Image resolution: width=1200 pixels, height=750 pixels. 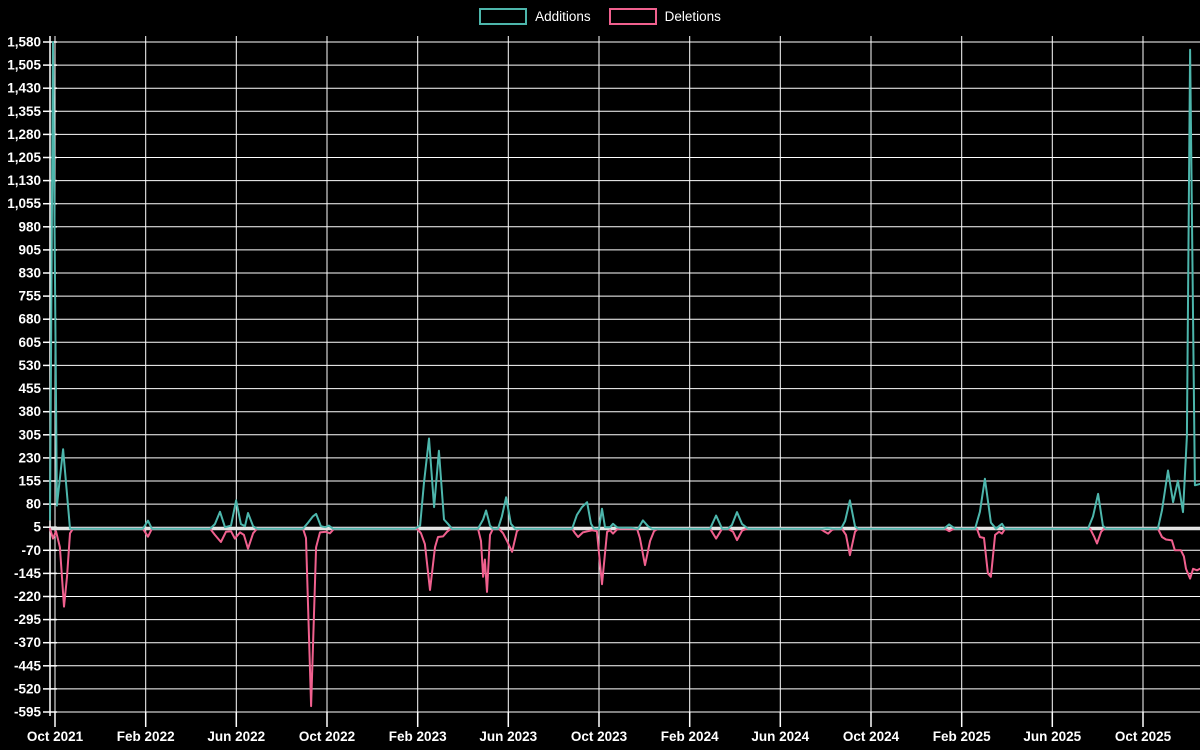 I want to click on x-tick-label: Oct 2021, so click(x=55, y=736).